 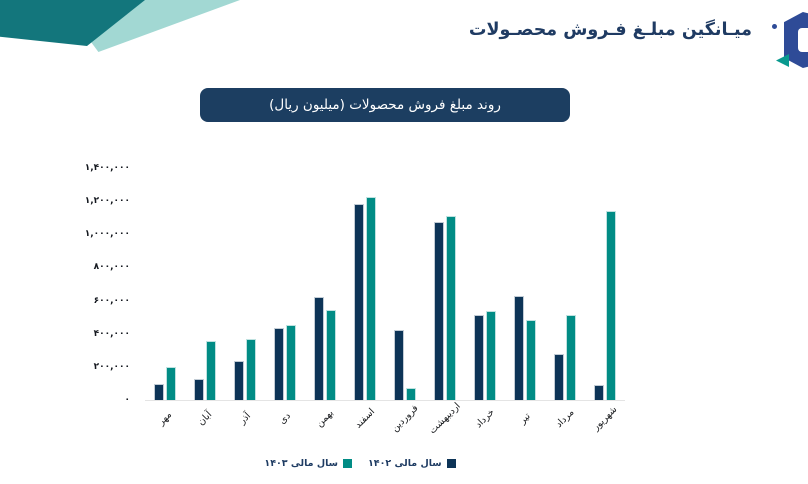 What do you see at coordinates (365, 418) in the screenshot?
I see `x-axis-label: اسفند` at bounding box center [365, 418].